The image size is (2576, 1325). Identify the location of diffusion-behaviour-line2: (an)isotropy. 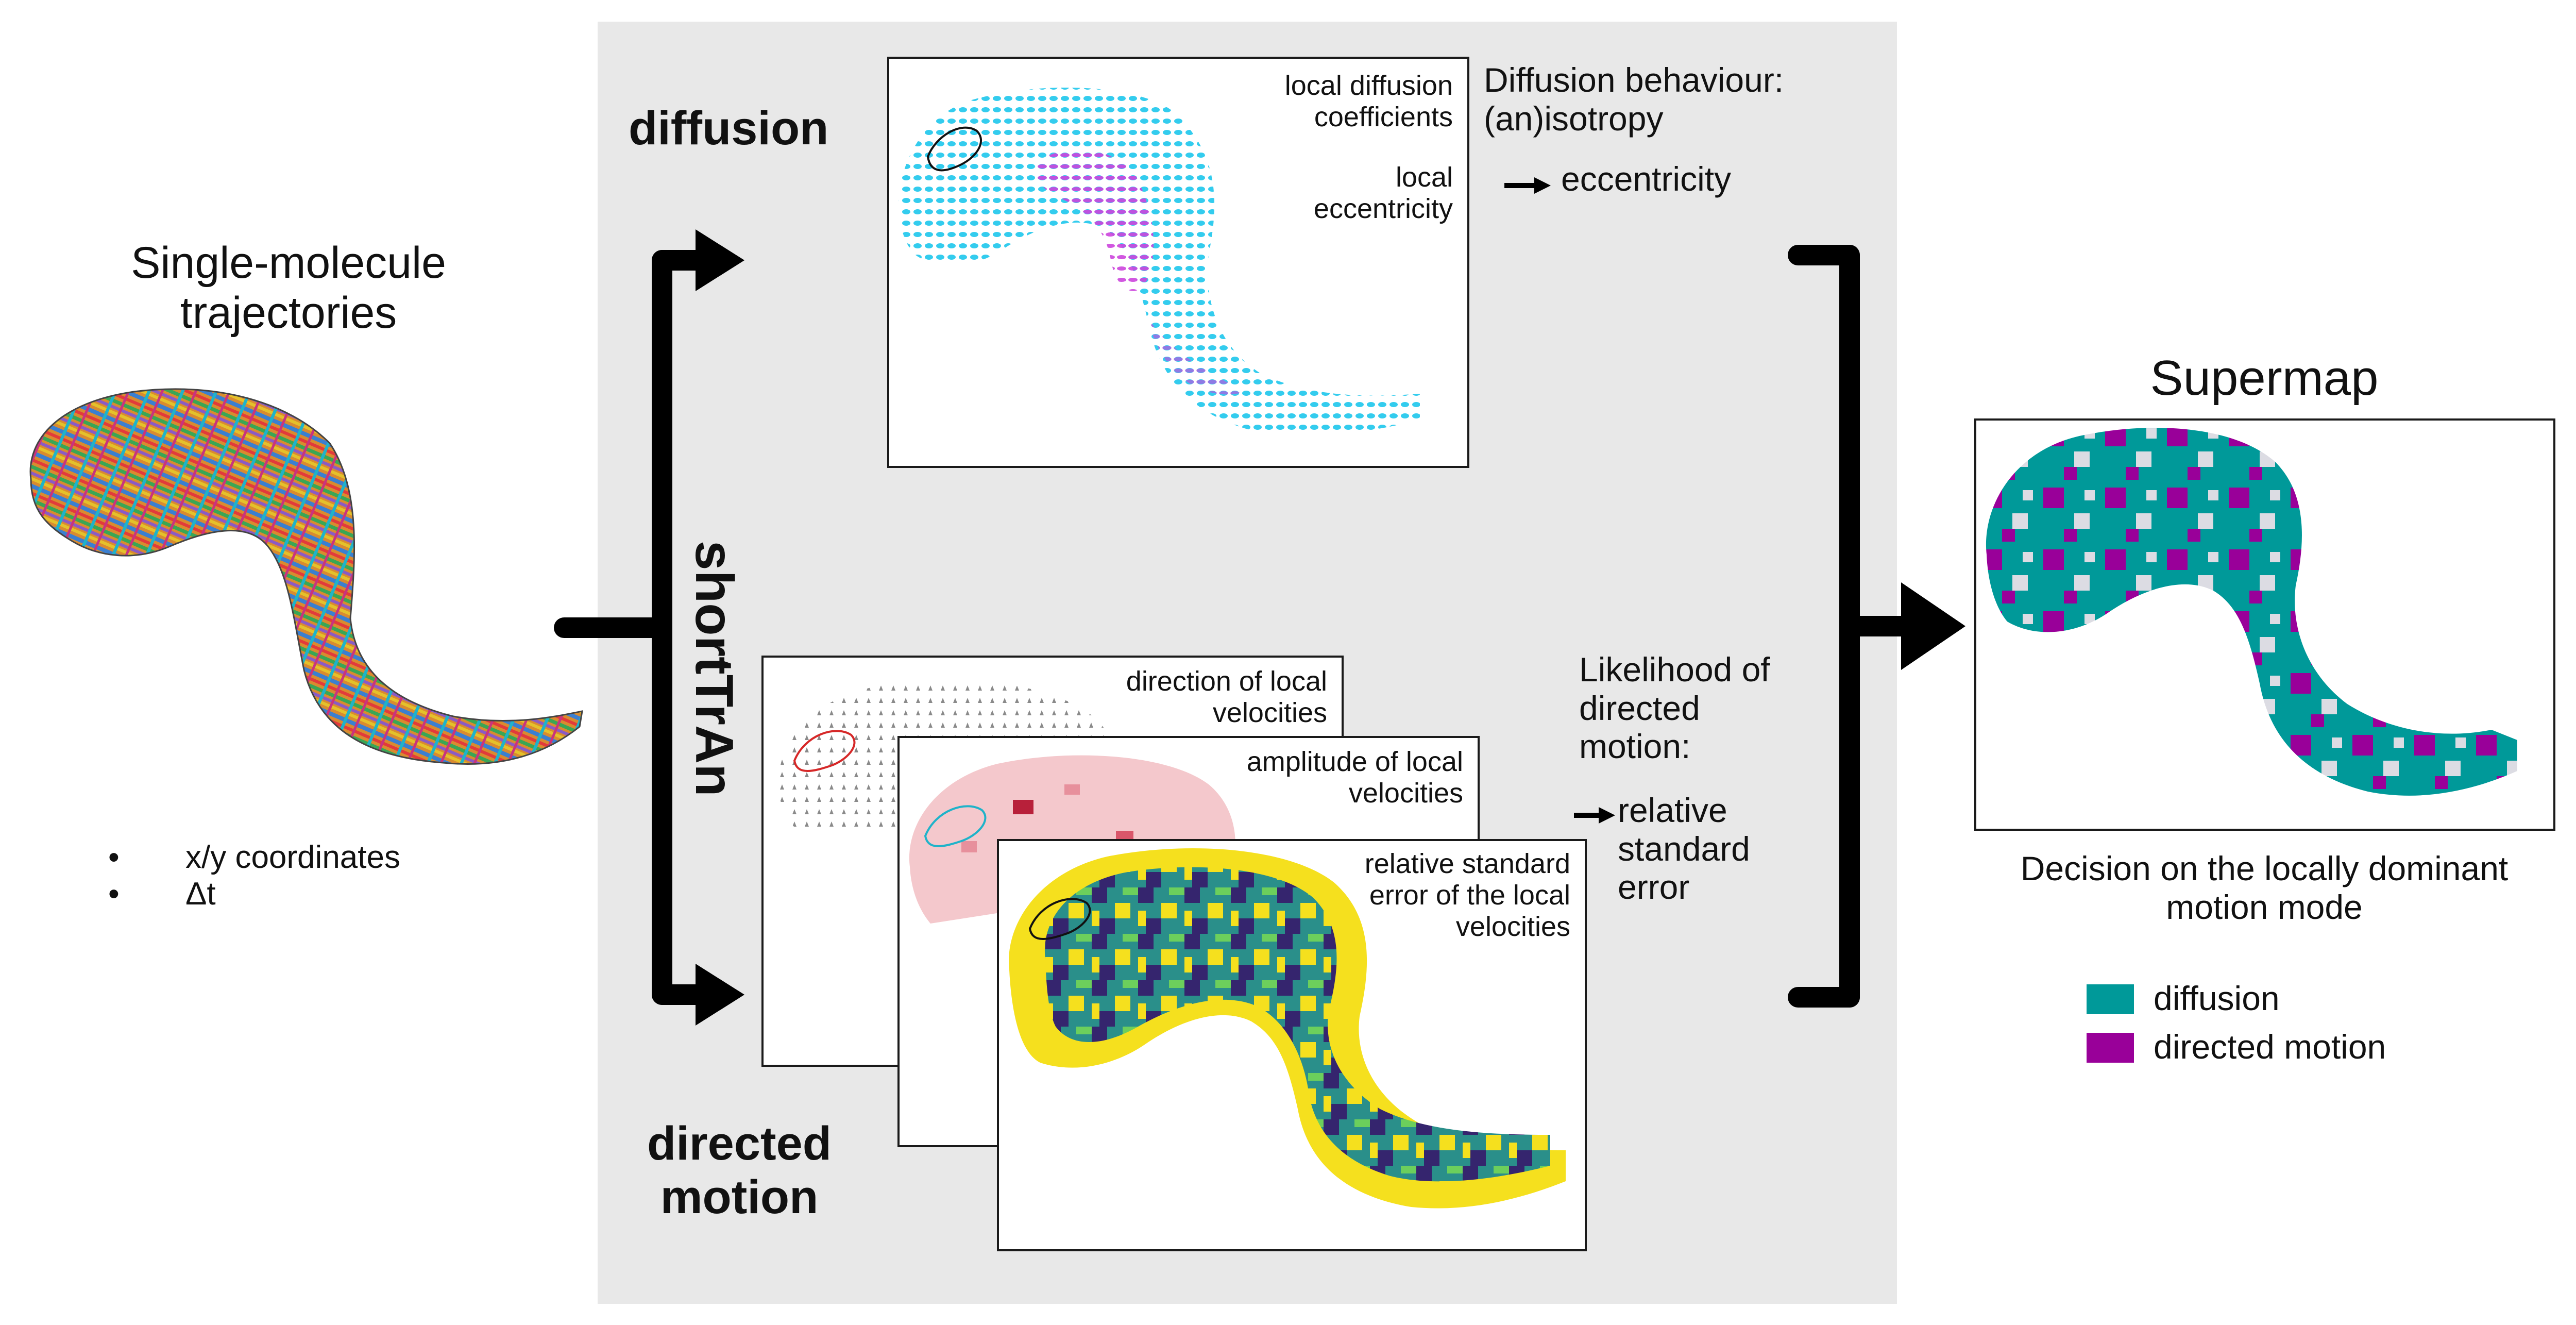
(1574, 118).